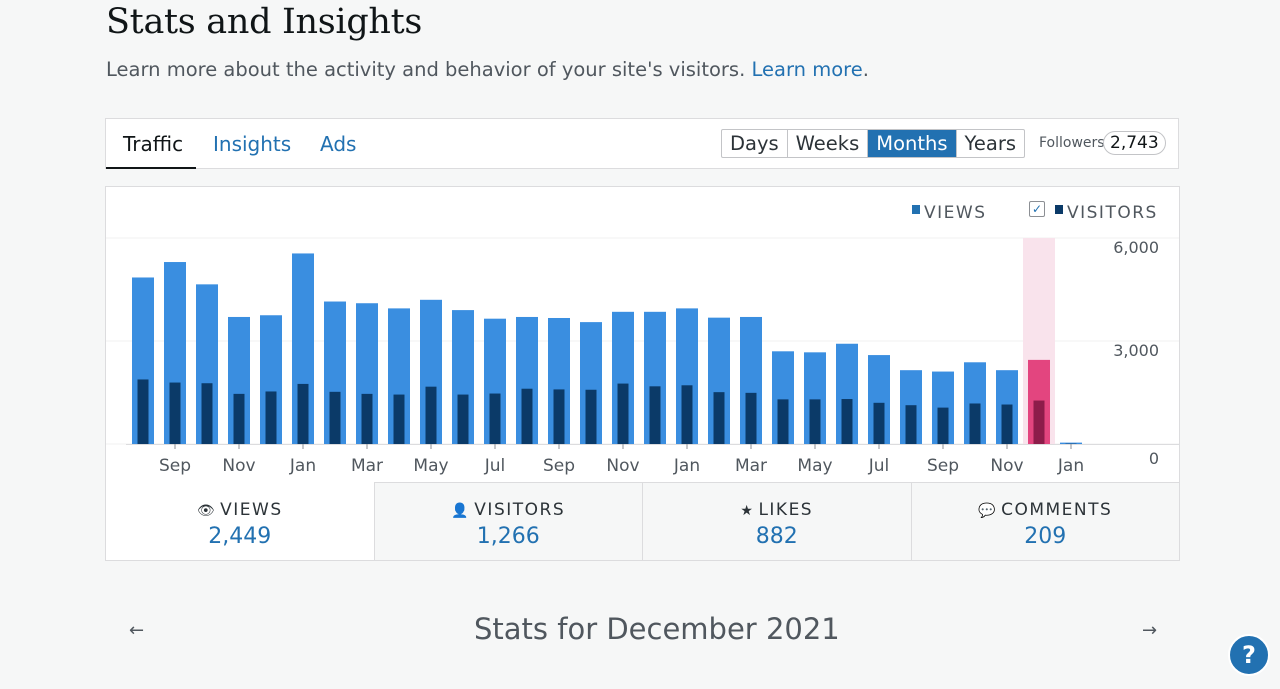  I want to click on summary-visitors-value: 1,266, so click(508, 536).